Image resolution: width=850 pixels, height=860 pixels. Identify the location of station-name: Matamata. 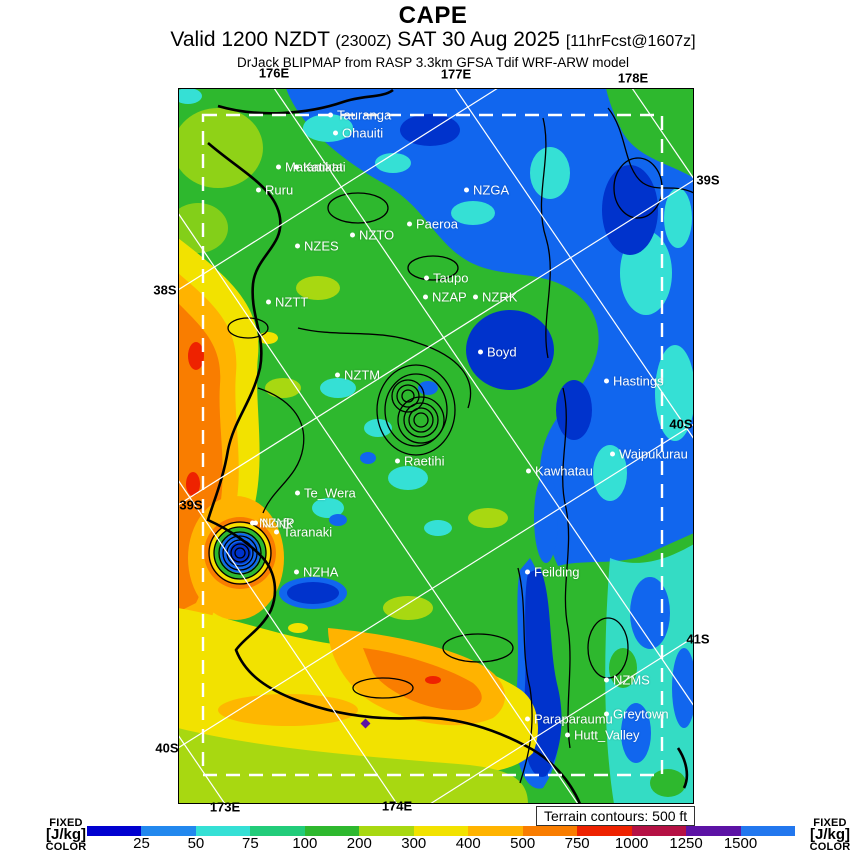
(314, 167).